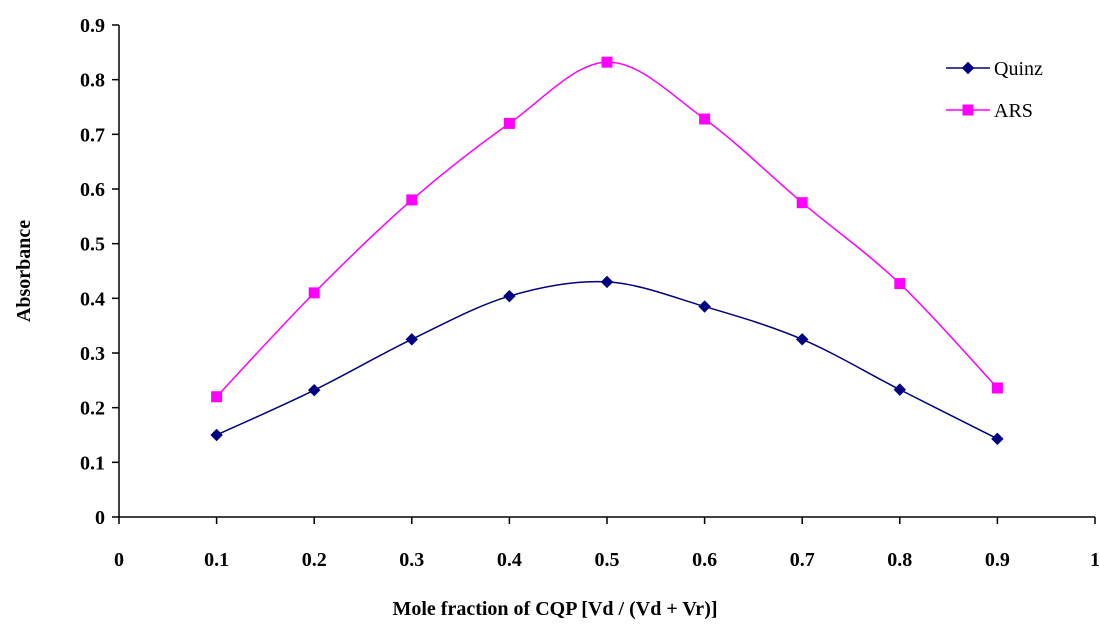  What do you see at coordinates (314, 560) in the screenshot?
I see `x-tick-label: 0.2` at bounding box center [314, 560].